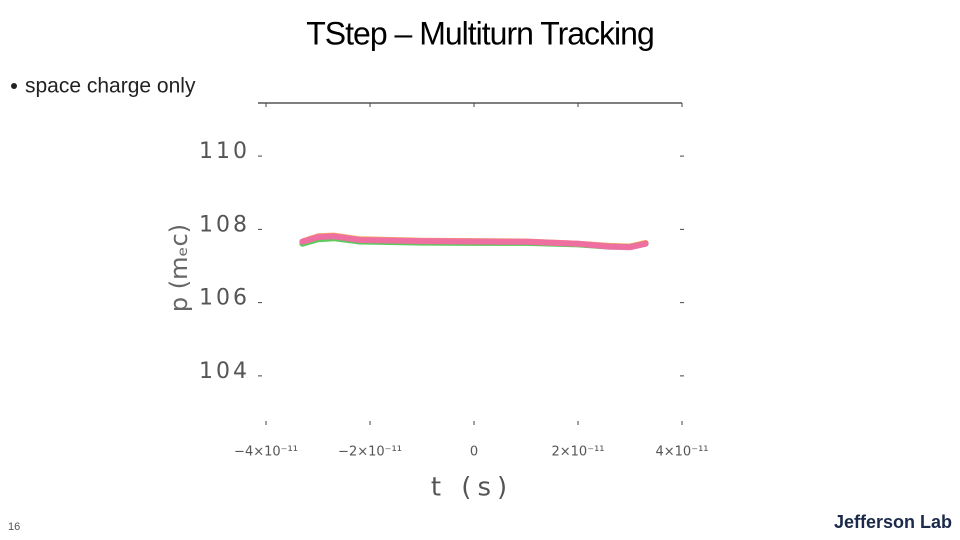 This screenshot has height=540, width=960. I want to click on x-tick-label: −4×10⁻¹¹, so click(266, 452).